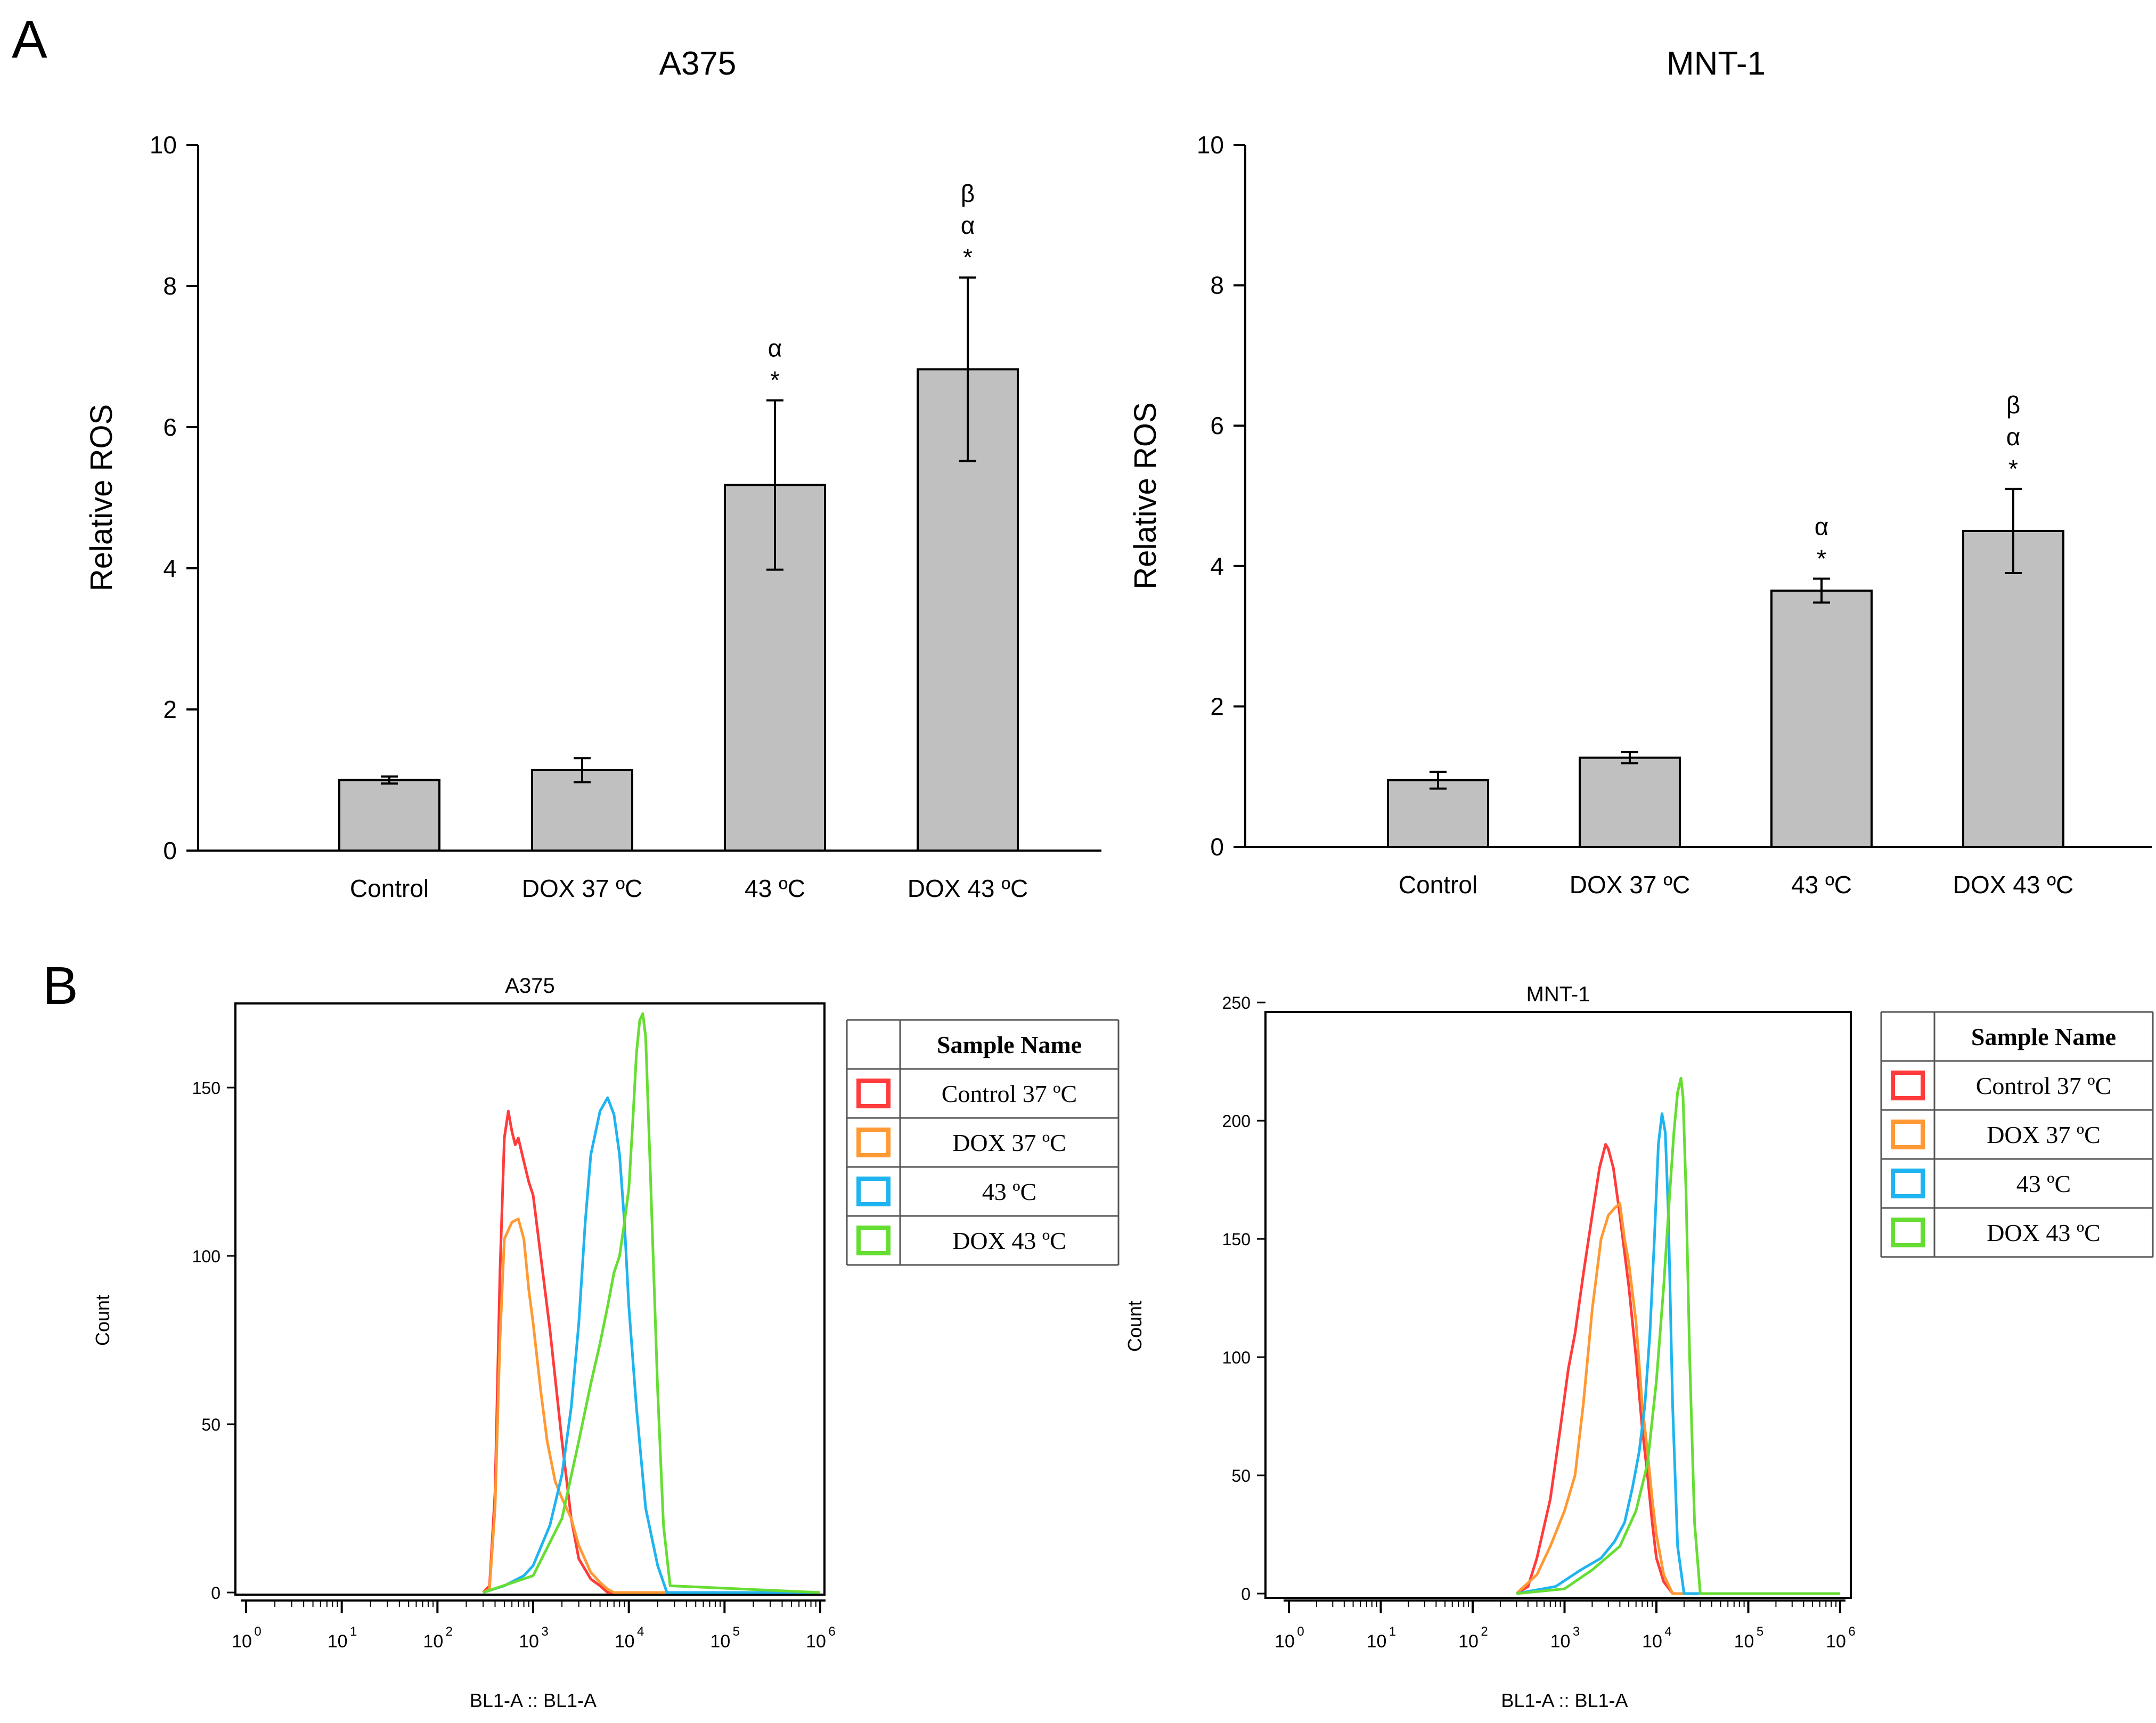  Describe the element at coordinates (1237, 1121) in the screenshot. I see `y-tick-label: 200` at that location.